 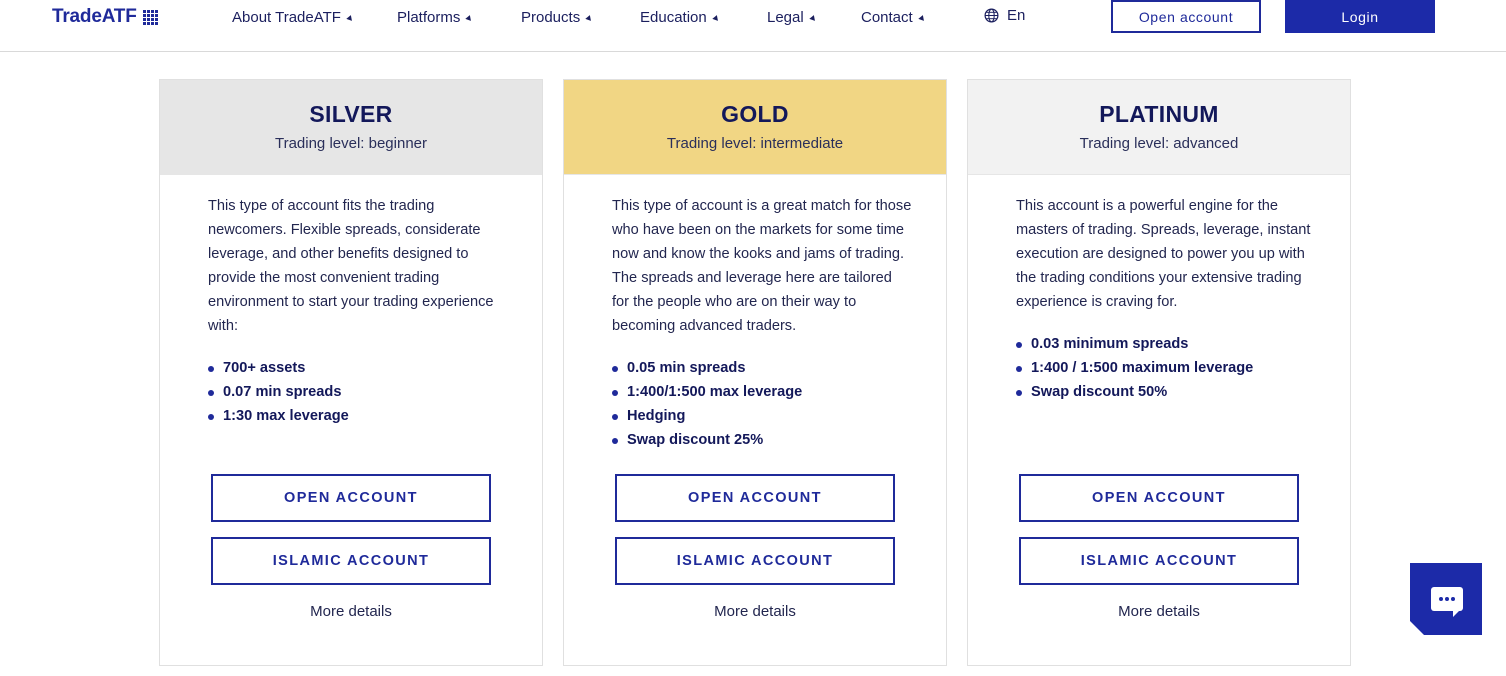 I want to click on feature-item: 1:400 / 1:500 maximum leverage, so click(x=1134, y=368).